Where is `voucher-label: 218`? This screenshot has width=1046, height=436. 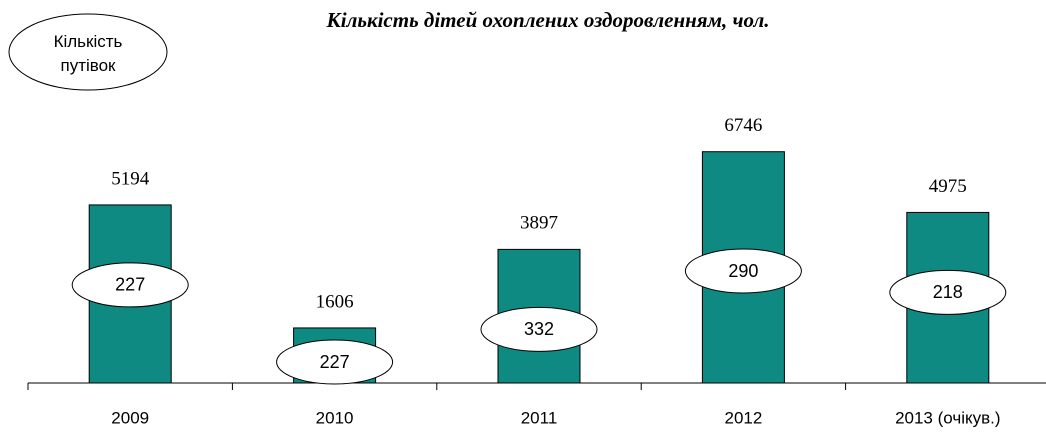 voucher-label: 218 is located at coordinates (948, 292).